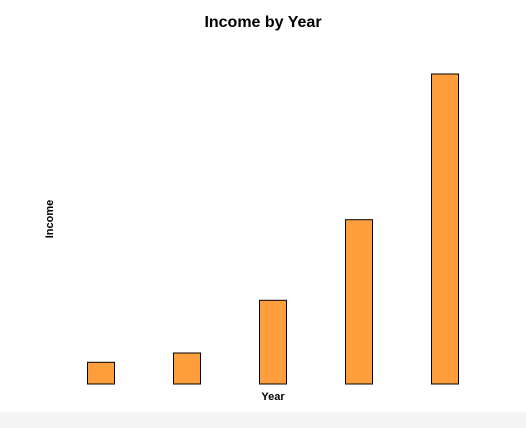  Describe the element at coordinates (263, 420) in the screenshot. I see `chart-footer-band` at that location.